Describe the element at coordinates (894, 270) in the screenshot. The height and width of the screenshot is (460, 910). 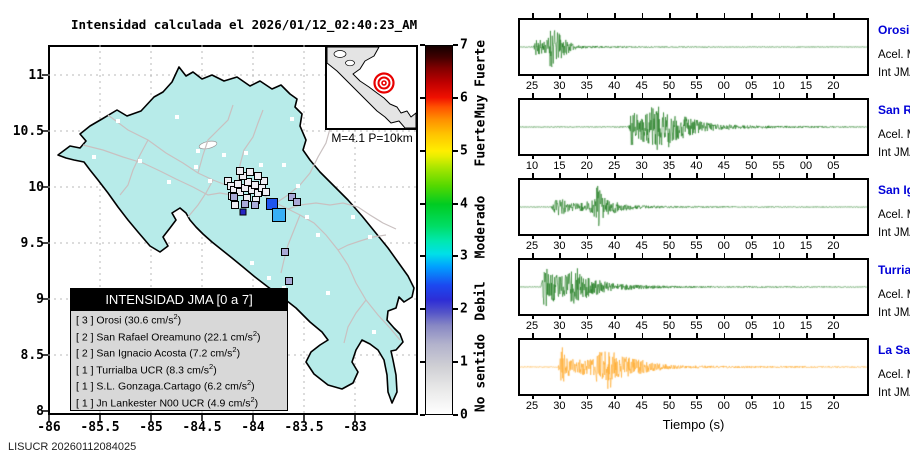
I see `station-name: Turrialba UCR` at that location.